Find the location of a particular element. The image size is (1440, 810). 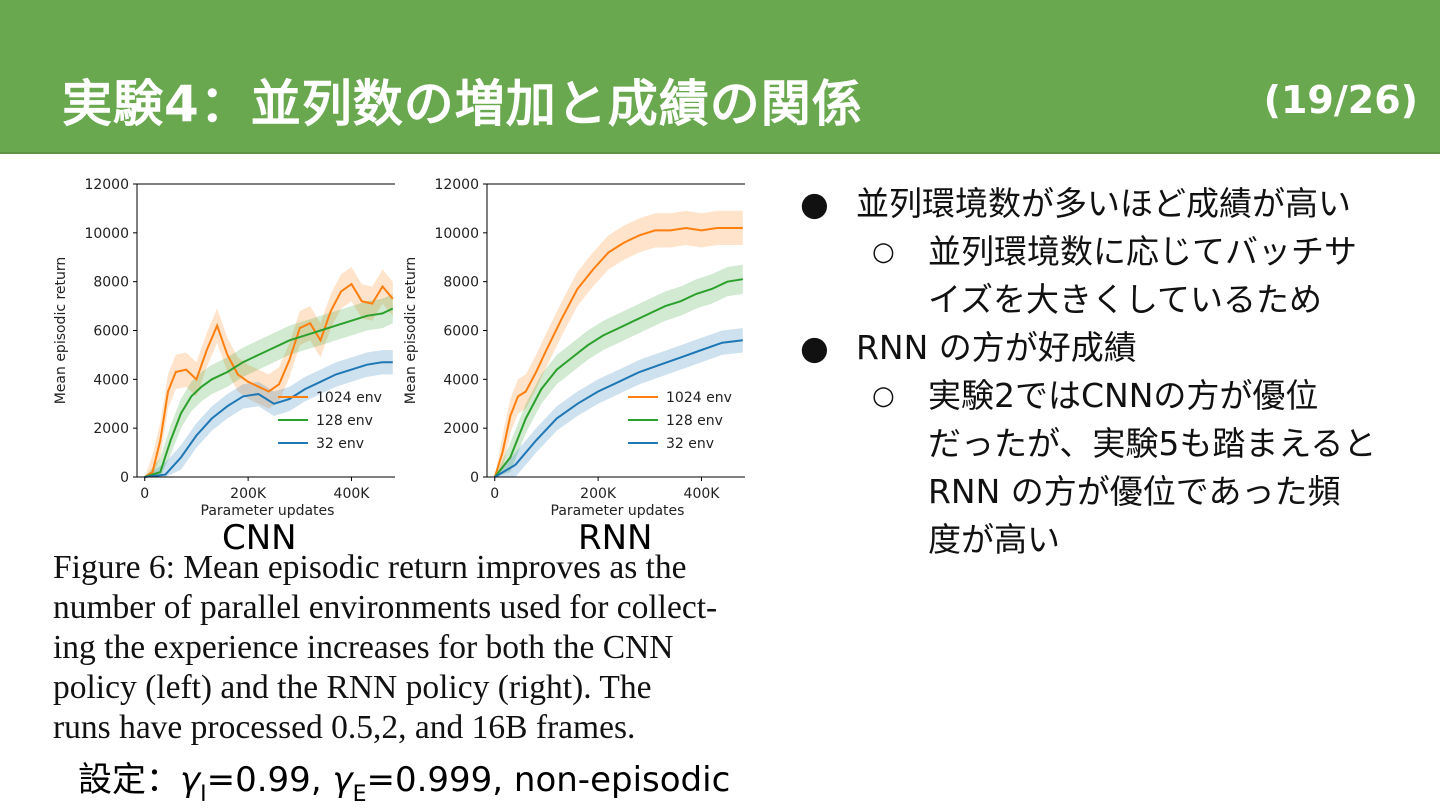

gamma-e-subscript: E is located at coordinates (359, 794).